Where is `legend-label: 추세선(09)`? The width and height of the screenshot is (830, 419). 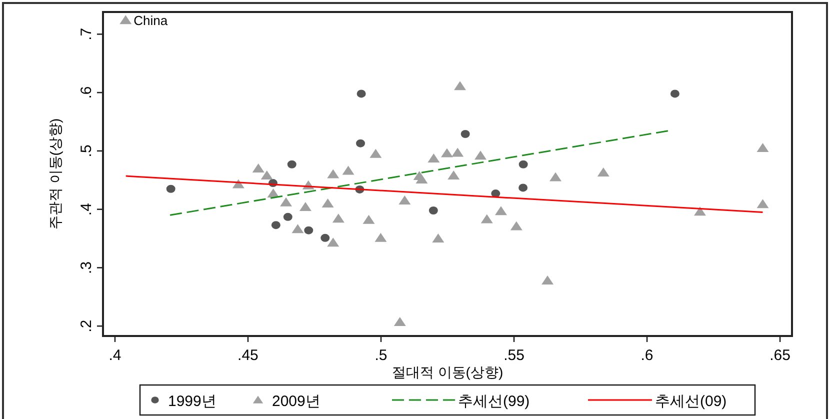 legend-label: 추세선(09) is located at coordinates (691, 401).